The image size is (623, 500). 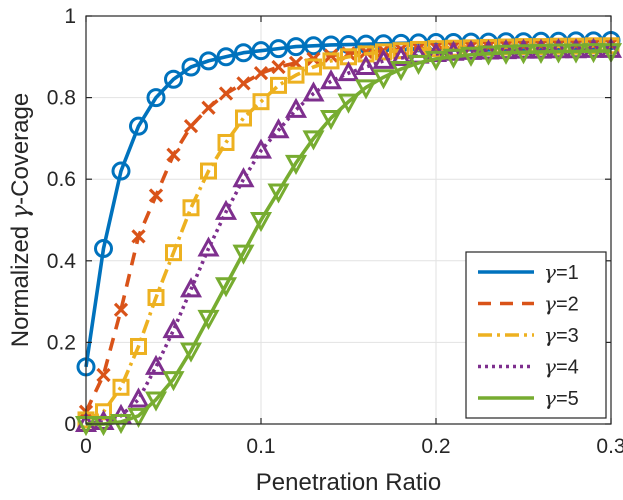 I want to click on y-tick-label: 0, so click(x=70, y=424).